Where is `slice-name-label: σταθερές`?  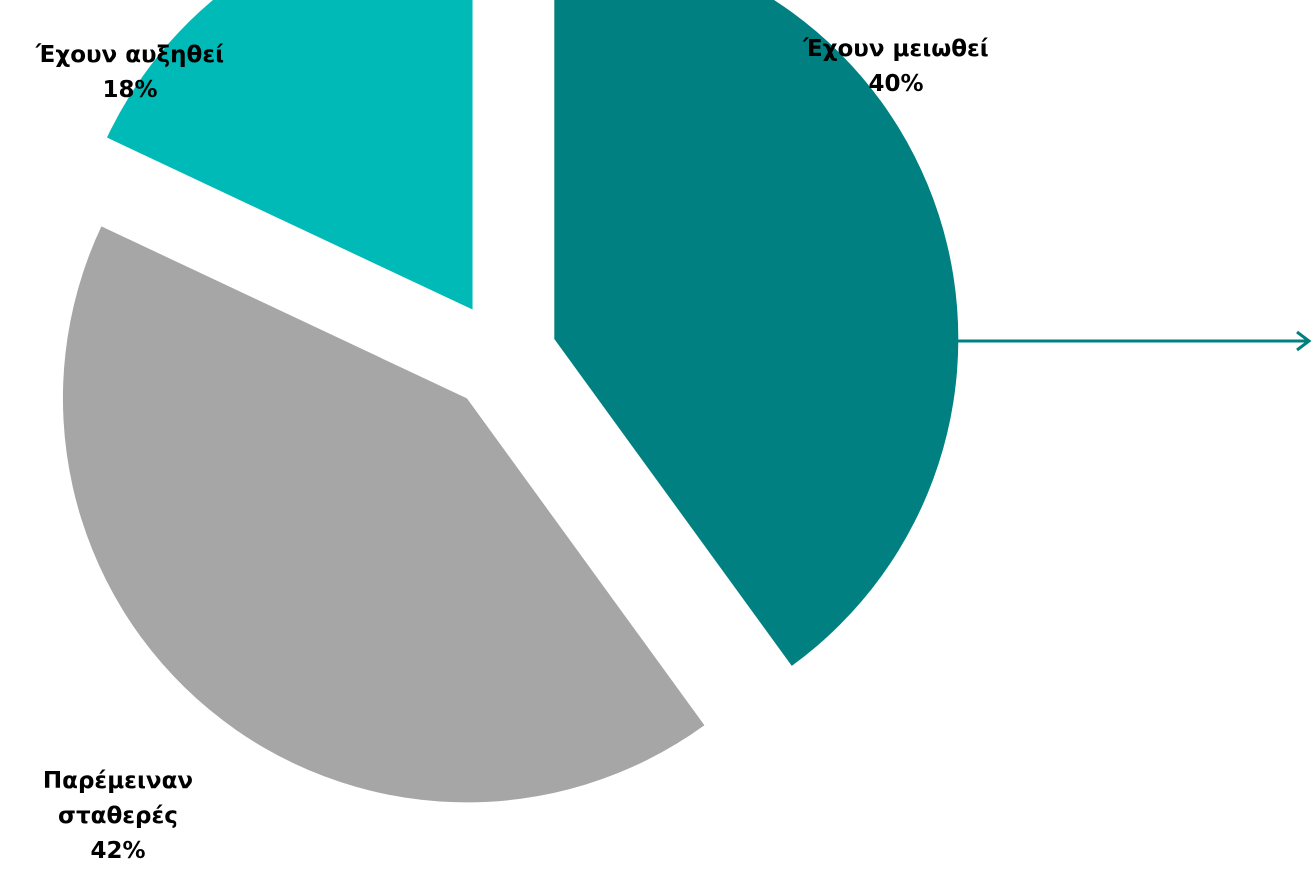
slice-name-label: σταθερές is located at coordinates (118, 816).